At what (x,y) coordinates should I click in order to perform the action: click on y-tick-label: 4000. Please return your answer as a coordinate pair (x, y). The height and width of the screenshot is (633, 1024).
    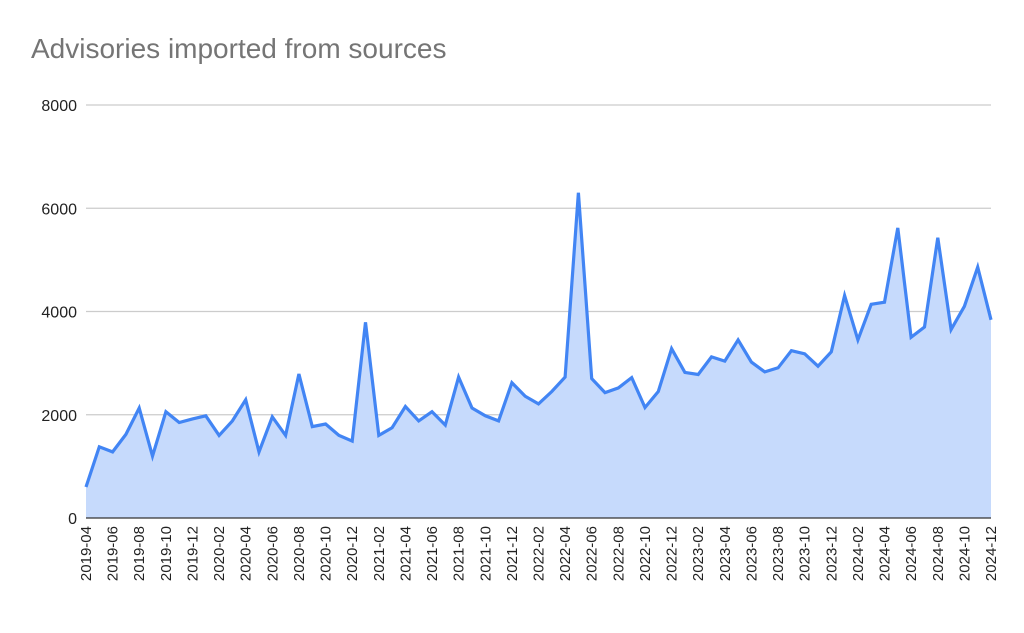
    Looking at the image, I should click on (59, 313).